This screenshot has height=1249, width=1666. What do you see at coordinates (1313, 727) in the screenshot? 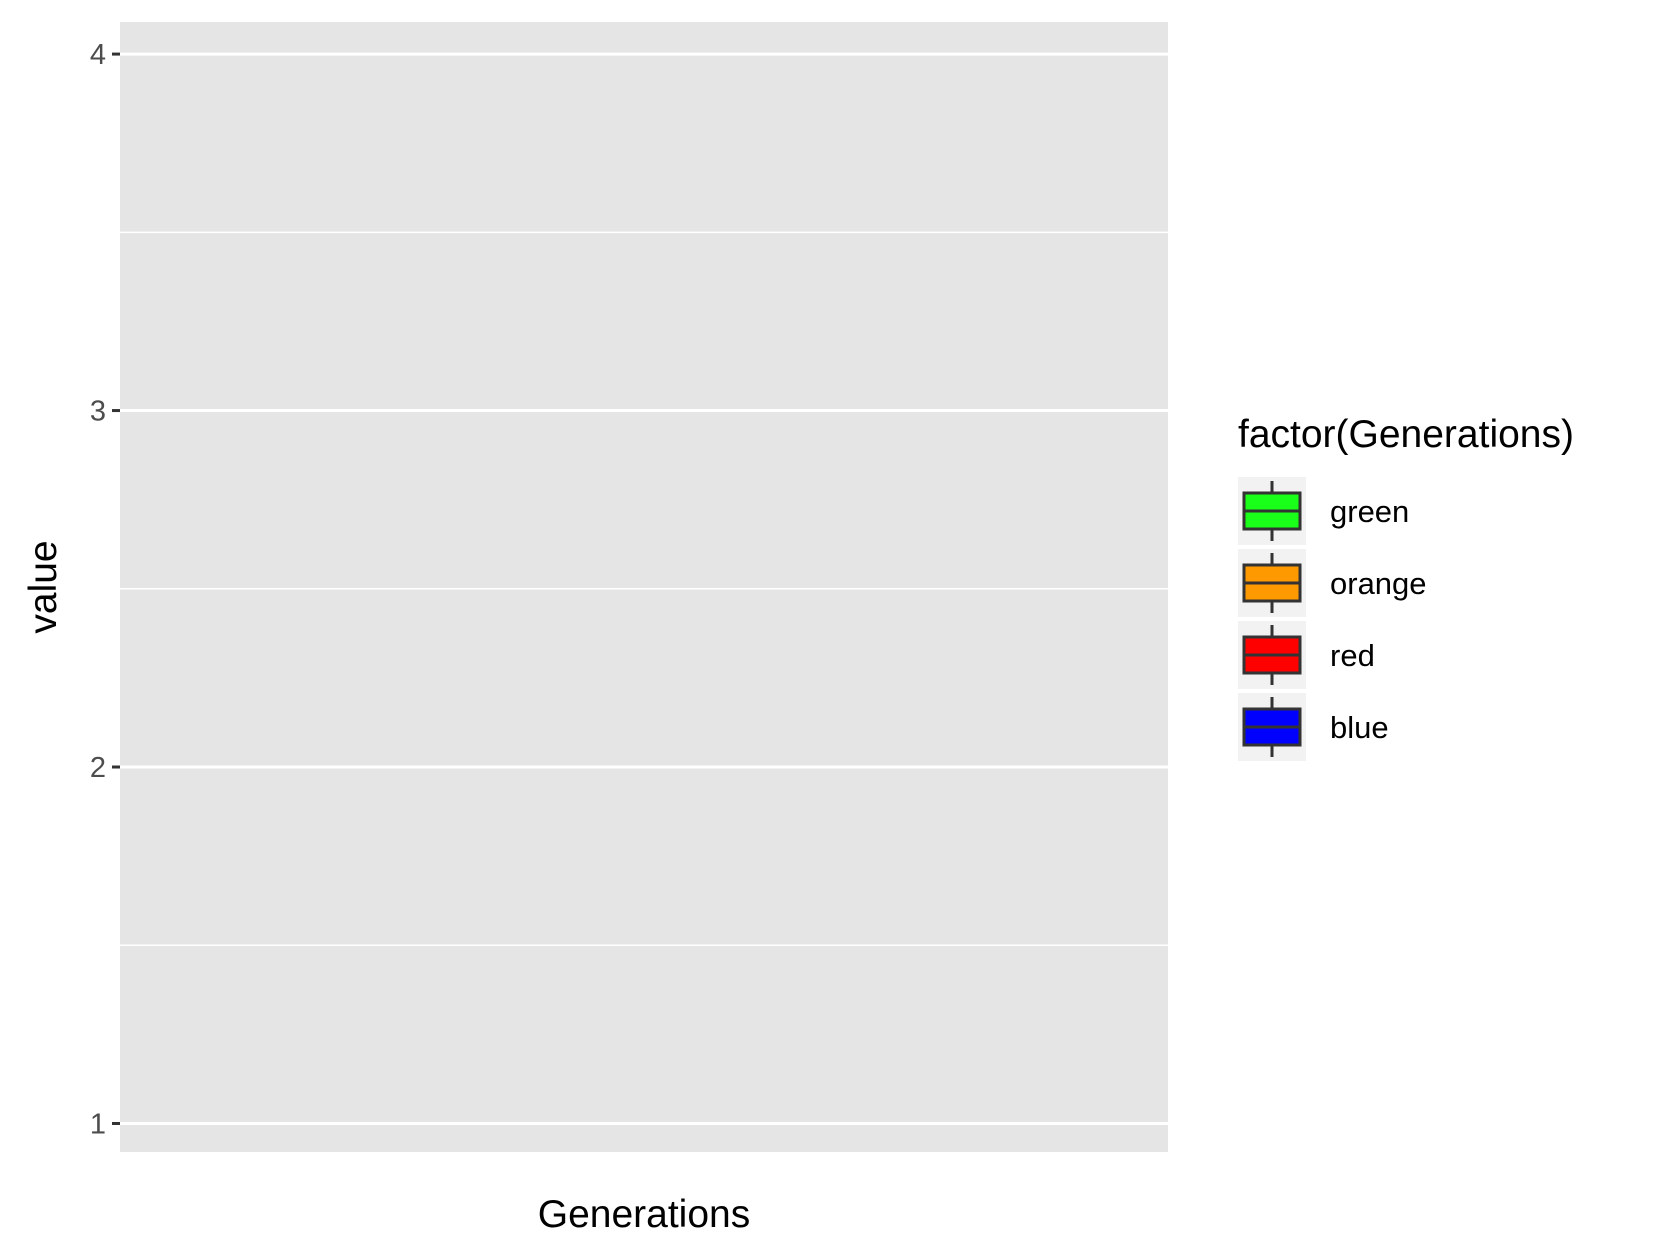
I see `legend-item-blue: blue` at bounding box center [1313, 727].